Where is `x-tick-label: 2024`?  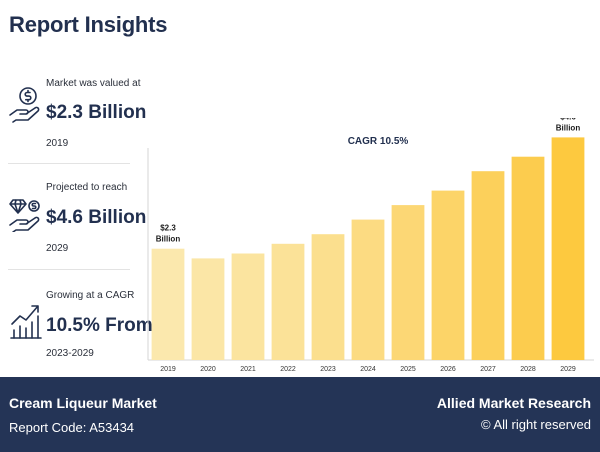 x-tick-label: 2024 is located at coordinates (368, 369).